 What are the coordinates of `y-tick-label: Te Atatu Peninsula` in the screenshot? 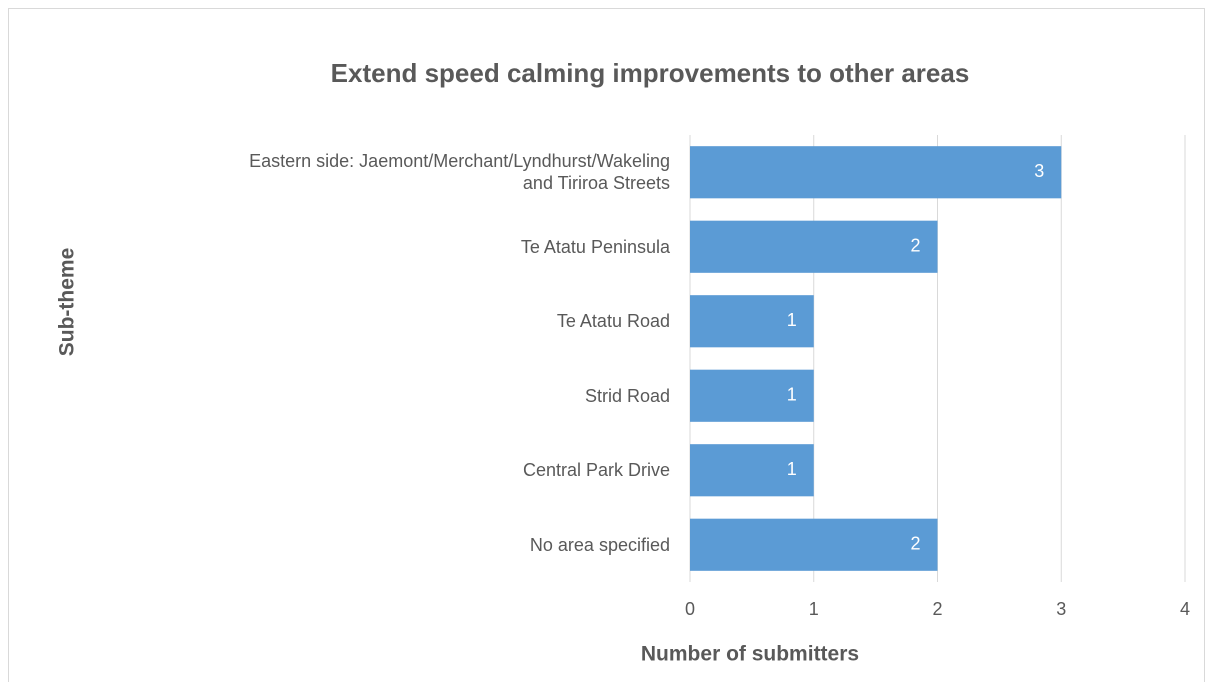 It's located at (595, 246).